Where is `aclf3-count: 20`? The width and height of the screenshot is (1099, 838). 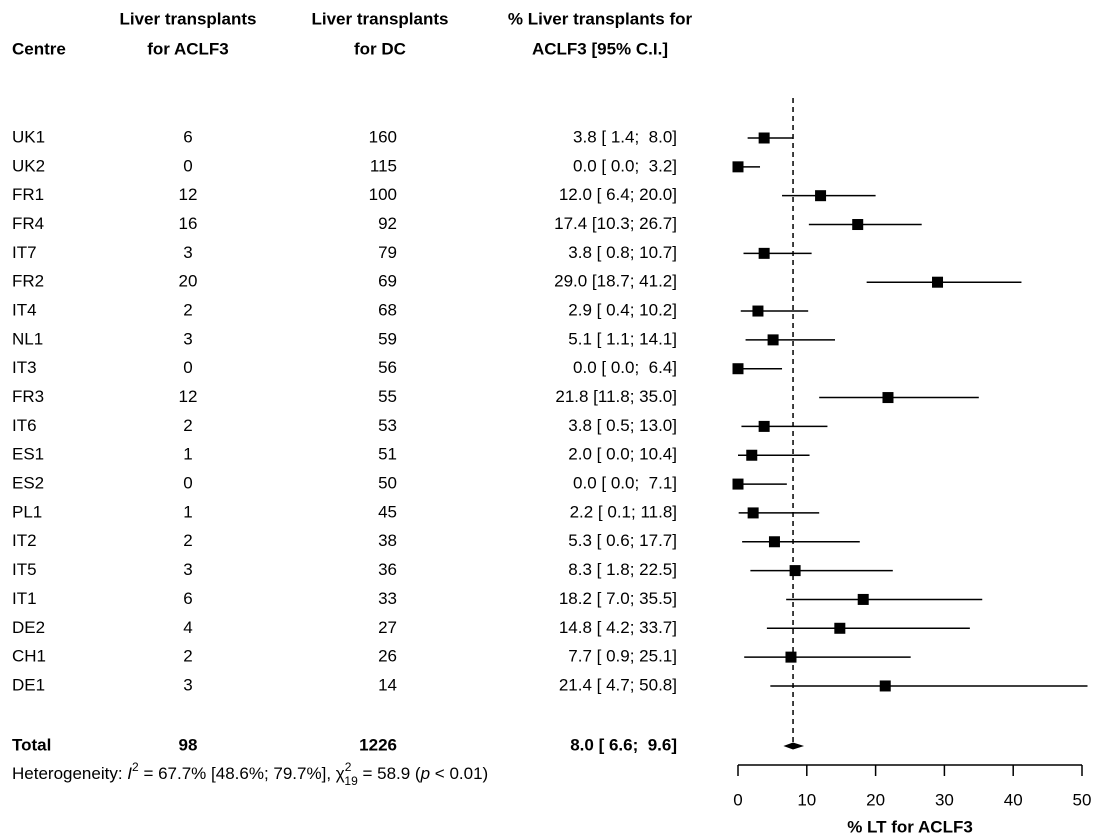
aclf3-count: 20 is located at coordinates (188, 281).